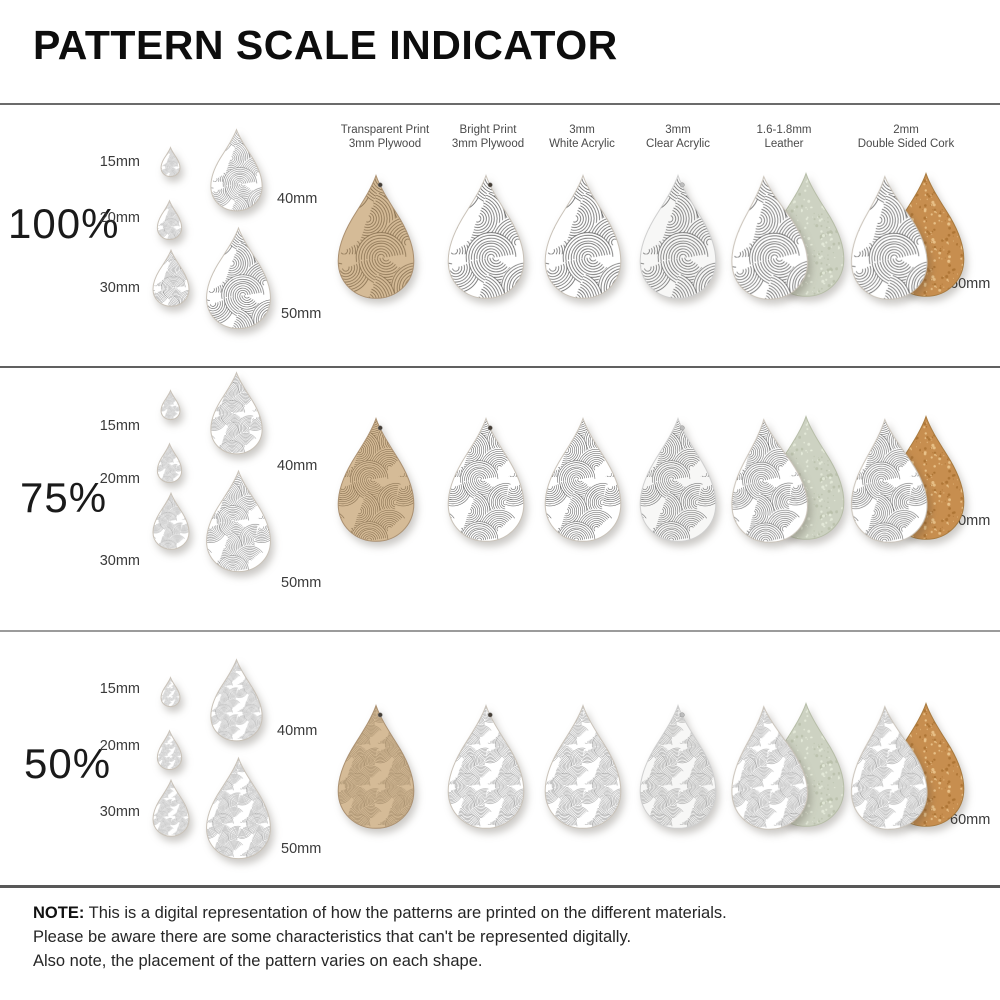 Image resolution: width=1000 pixels, height=1000 pixels. Describe the element at coordinates (678, 137) in the screenshot. I see `column-header-clear-acrylic: 3mm Clear Acrylic` at that location.